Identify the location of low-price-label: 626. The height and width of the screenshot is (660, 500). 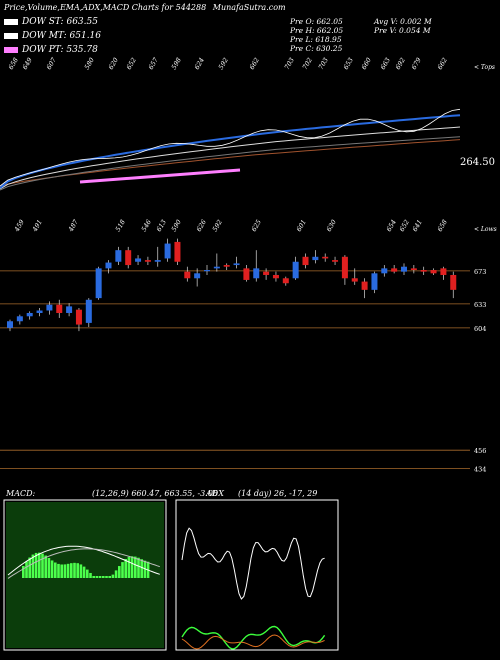
(201, 225).